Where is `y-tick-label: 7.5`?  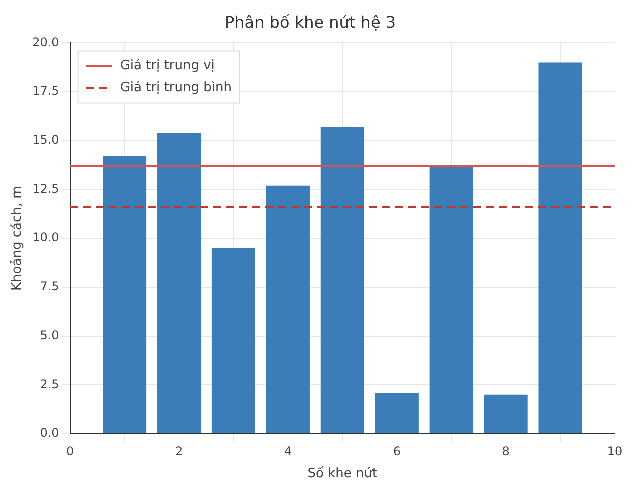 y-tick-label: 7.5 is located at coordinates (50, 287).